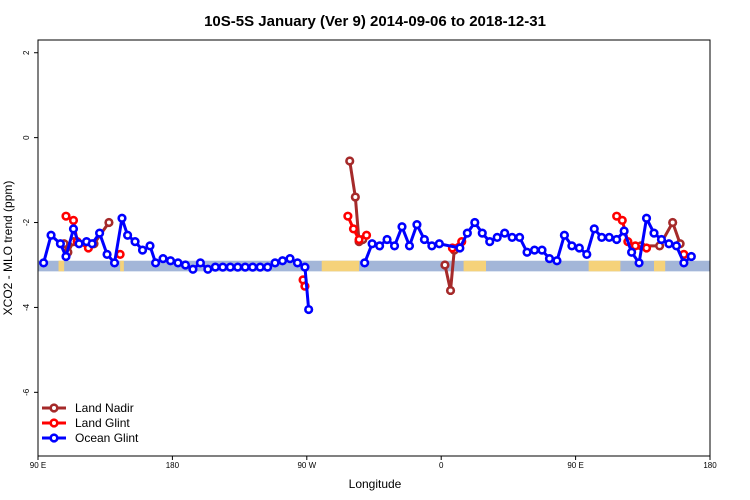  I want to click on y-axis: 2 0 -2 -4 -6, so click(30, 223).